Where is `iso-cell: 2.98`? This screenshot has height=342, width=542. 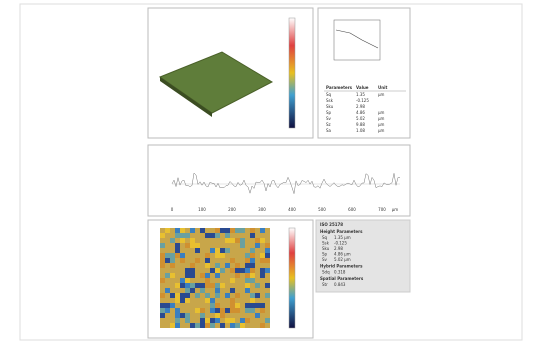
iso-cell: 2.98 is located at coordinates (338, 248).